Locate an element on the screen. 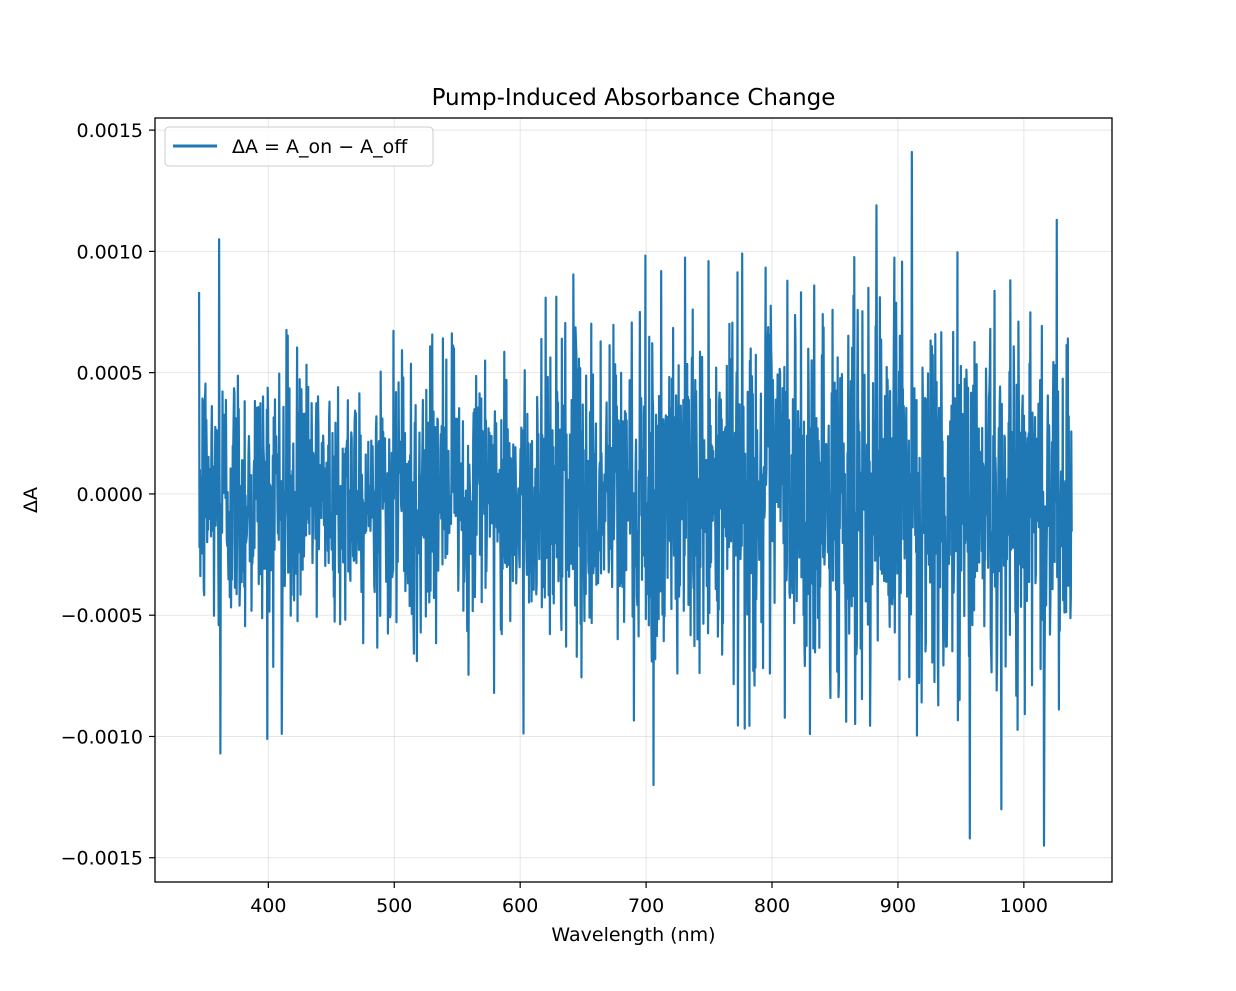  x-axis-ticks: 400 500 600 700 800 900 1000 is located at coordinates (649, 899).